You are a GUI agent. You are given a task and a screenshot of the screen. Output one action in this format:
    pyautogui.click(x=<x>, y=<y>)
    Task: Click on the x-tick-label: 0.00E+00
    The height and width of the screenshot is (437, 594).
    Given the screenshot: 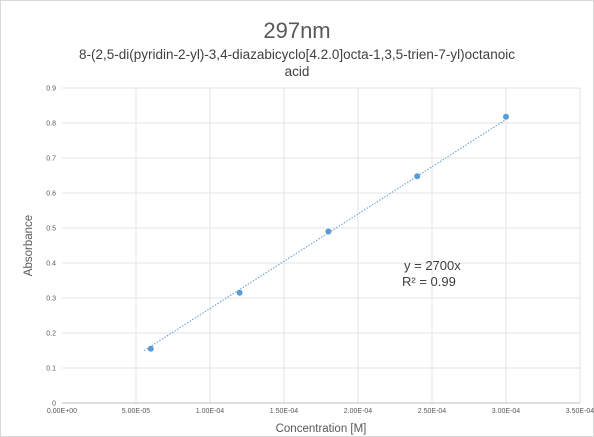 What is the action you would take?
    pyautogui.click(x=62, y=411)
    